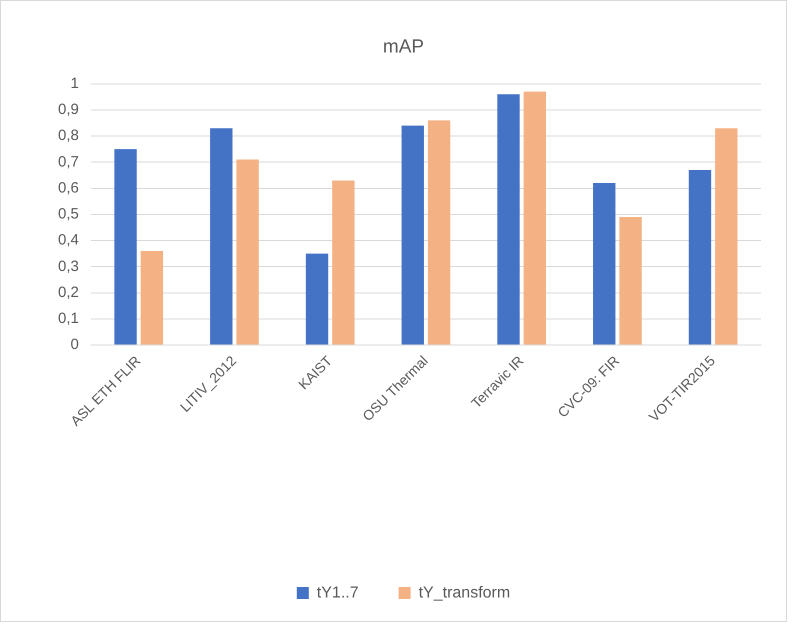 This screenshot has height=628, width=795. What do you see at coordinates (74, 83) in the screenshot?
I see `y-tick-label: 1` at bounding box center [74, 83].